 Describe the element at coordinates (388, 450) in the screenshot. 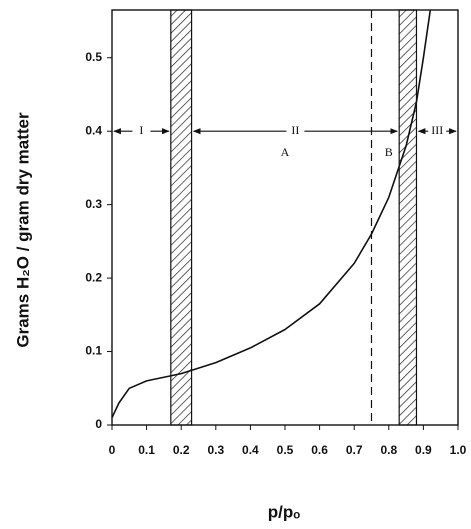

I see `x-tick-label: 0.8` at that location.